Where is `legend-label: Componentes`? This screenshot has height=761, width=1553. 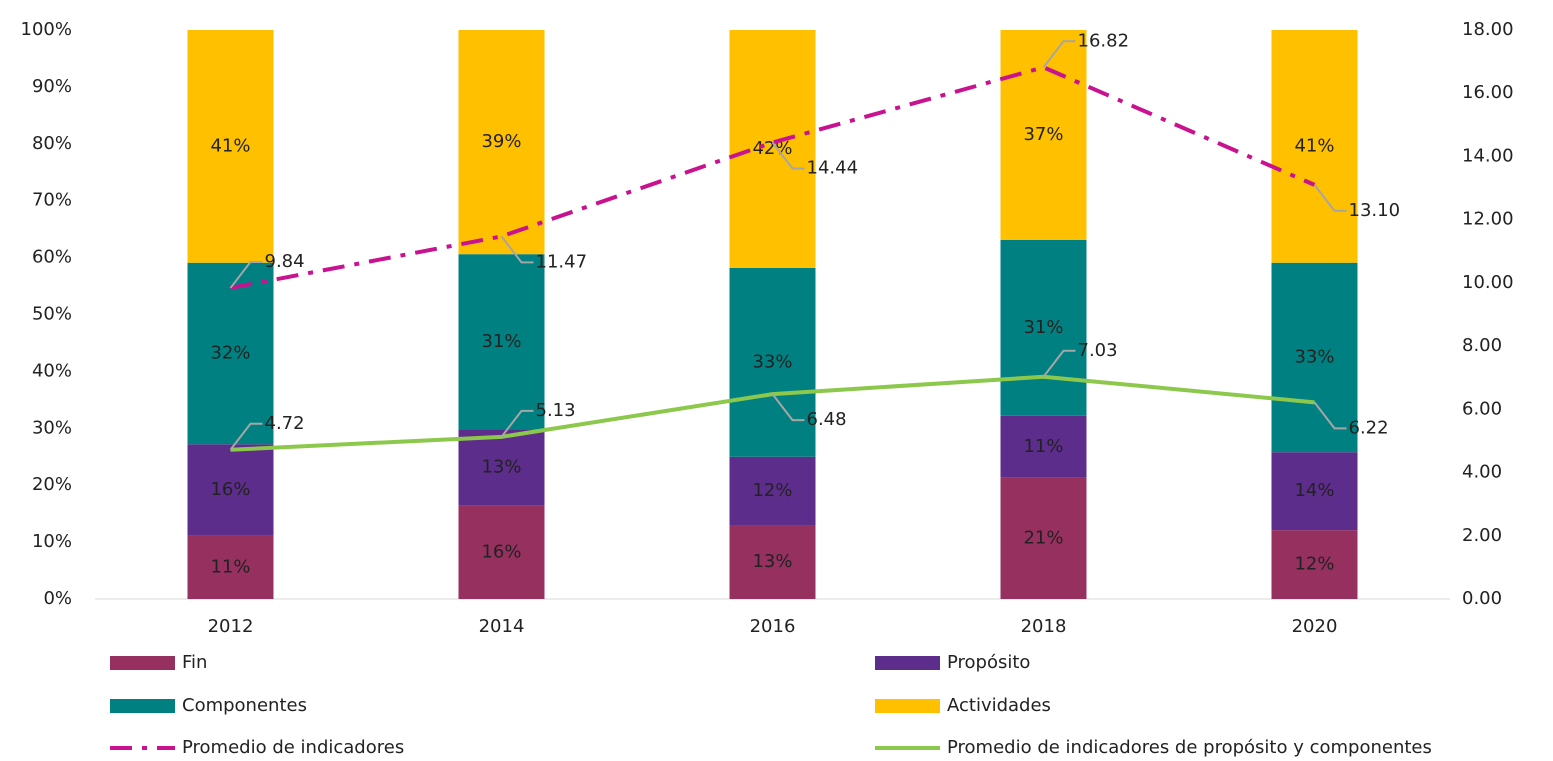 legend-label: Componentes is located at coordinates (244, 705).